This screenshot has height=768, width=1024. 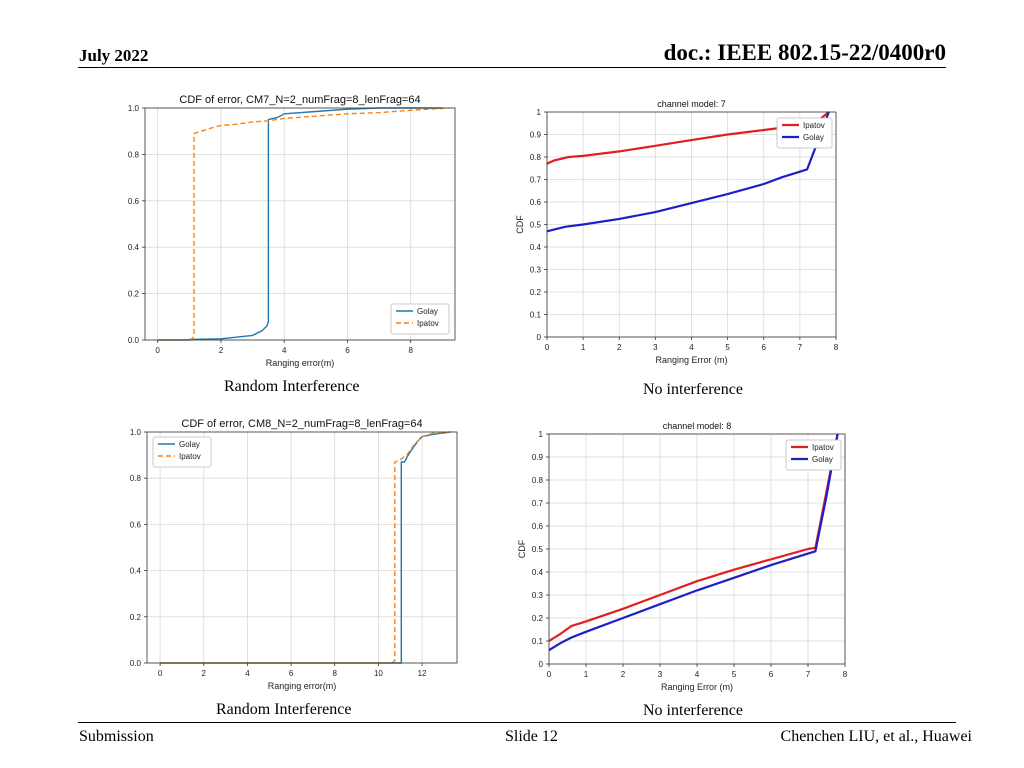 I want to click on caption-bottom-right: No interference, so click(x=693, y=710).